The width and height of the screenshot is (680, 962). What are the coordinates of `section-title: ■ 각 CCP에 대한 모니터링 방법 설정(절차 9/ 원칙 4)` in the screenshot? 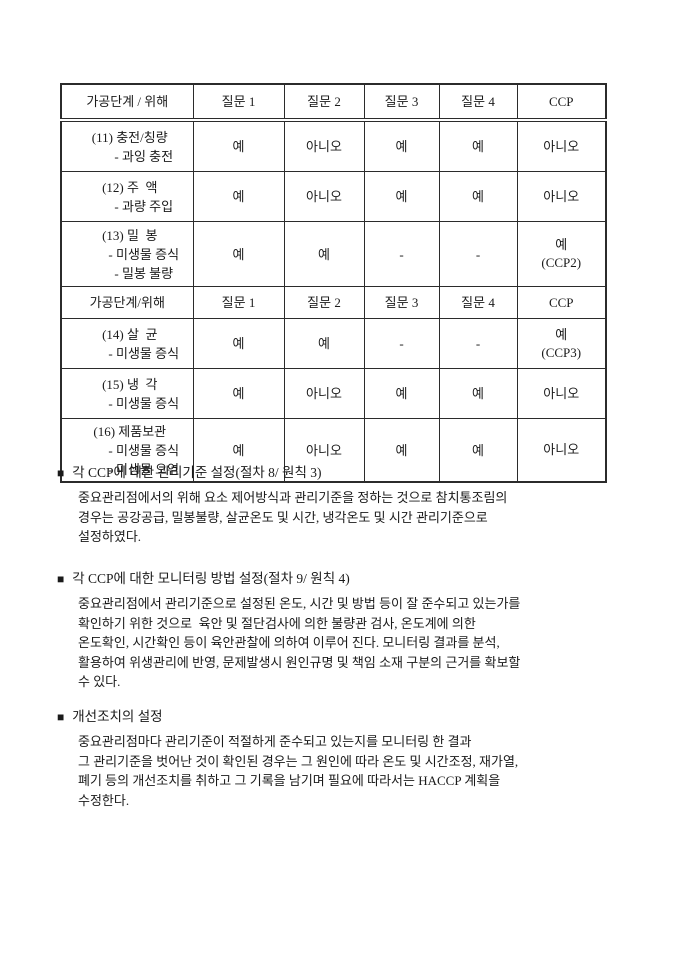 It's located at (347, 579).